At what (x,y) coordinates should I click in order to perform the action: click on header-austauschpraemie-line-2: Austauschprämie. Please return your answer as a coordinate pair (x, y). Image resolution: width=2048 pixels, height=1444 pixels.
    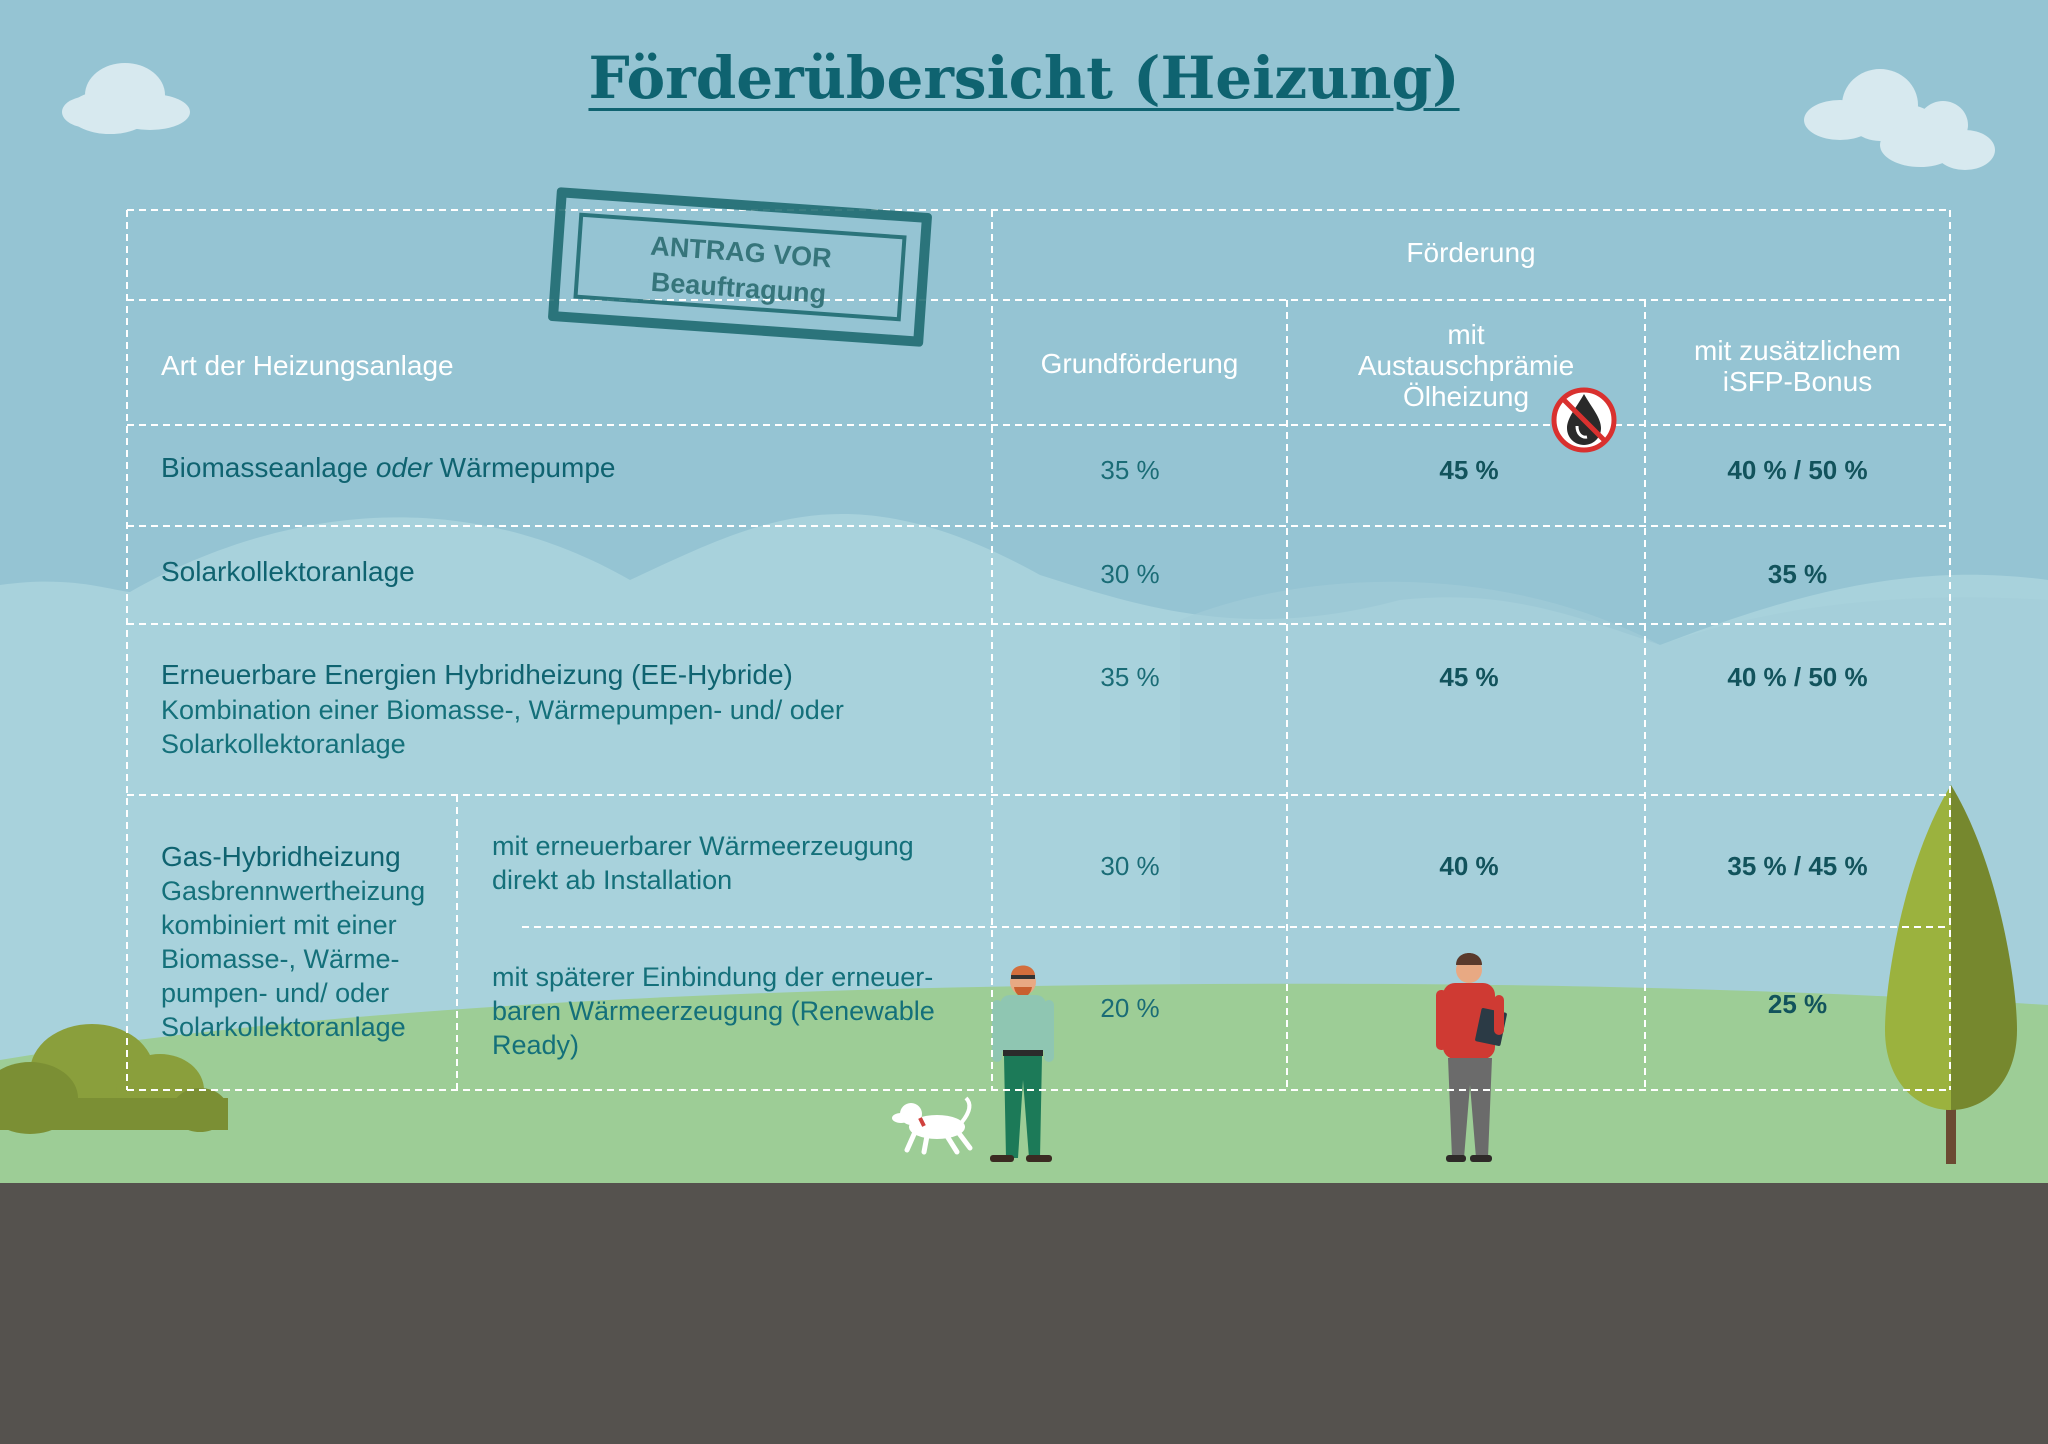
    Looking at the image, I should click on (1466, 365).